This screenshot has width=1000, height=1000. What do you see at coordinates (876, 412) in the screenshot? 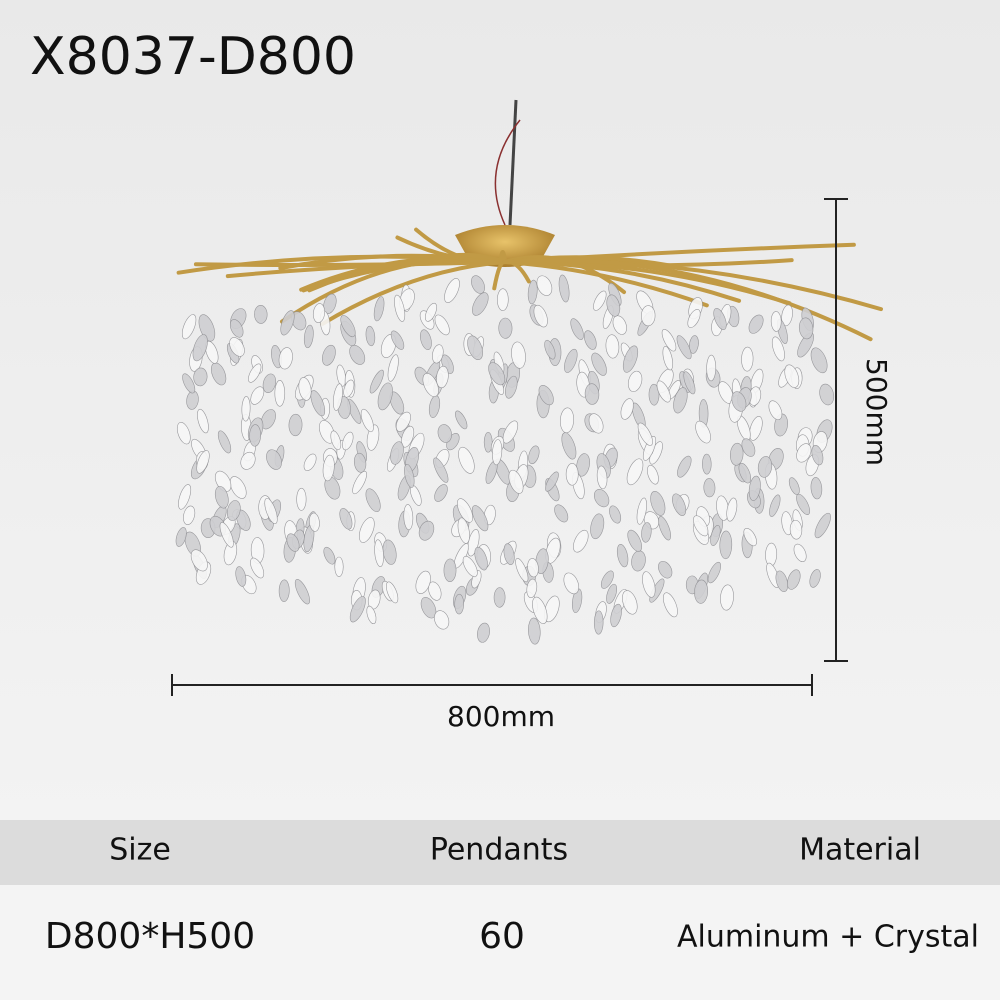
I see `height-label: 500mm` at bounding box center [876, 412].